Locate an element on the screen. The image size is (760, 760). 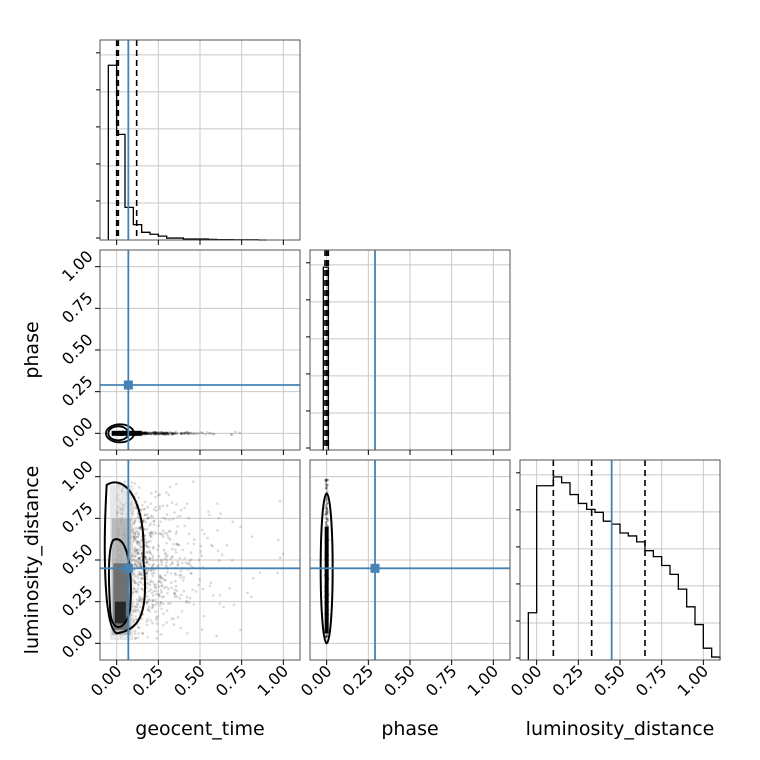
x-tick-label-4: 1.00 is located at coordinates (273, 680).